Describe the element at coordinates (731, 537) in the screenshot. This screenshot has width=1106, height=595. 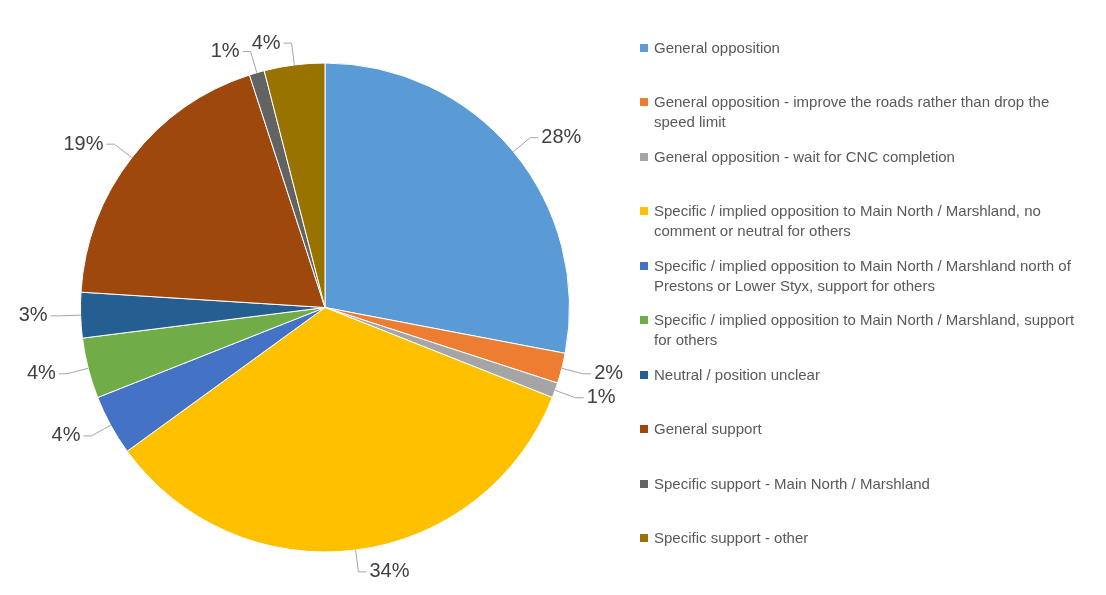
I see `legend-label: Specific support - other` at that location.